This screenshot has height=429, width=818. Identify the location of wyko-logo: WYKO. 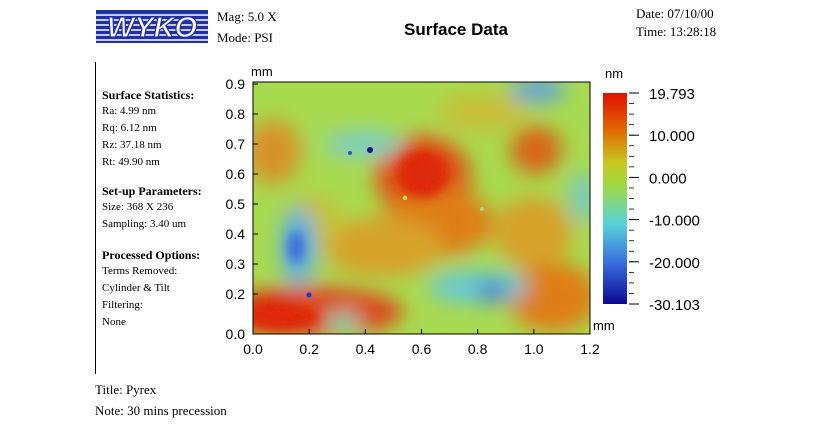
(152, 27).